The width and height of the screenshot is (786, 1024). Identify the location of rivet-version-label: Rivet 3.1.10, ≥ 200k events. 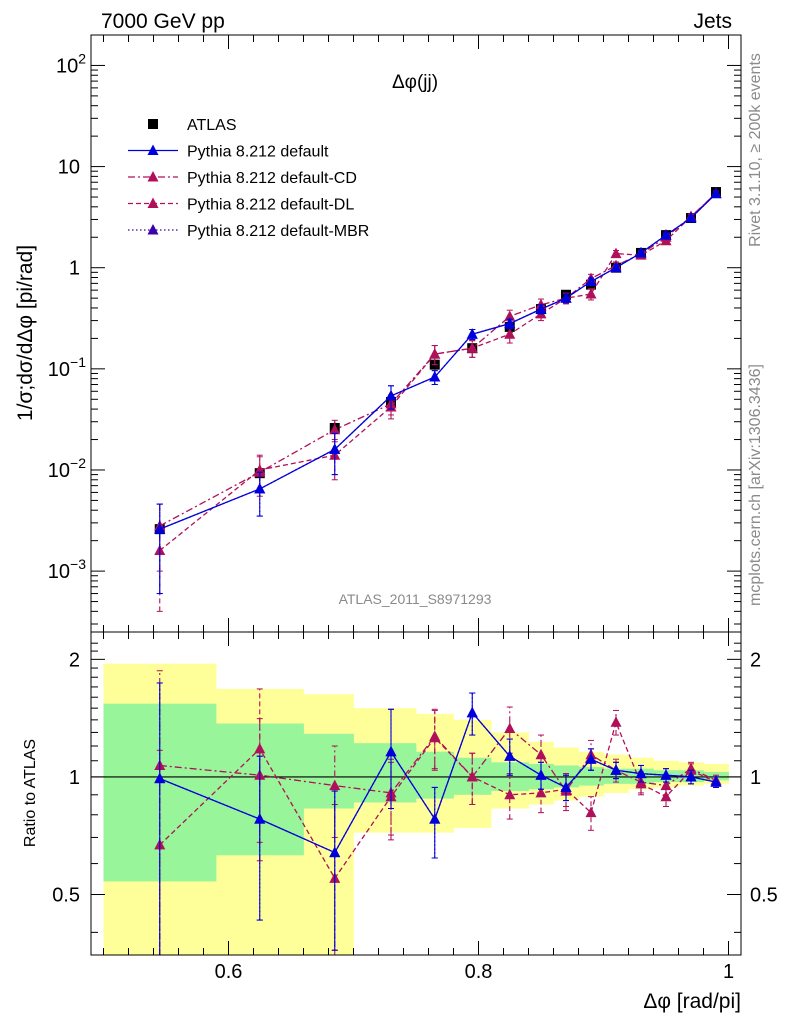
(755, 150).